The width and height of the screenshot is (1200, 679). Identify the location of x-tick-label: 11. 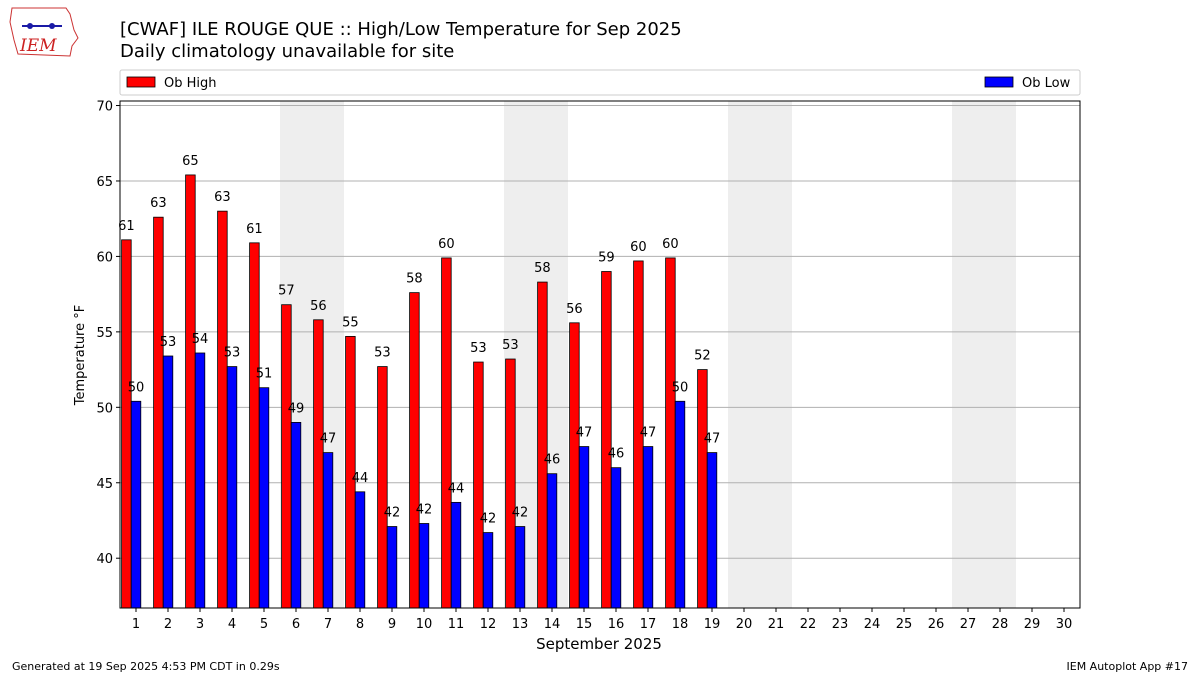
(456, 624).